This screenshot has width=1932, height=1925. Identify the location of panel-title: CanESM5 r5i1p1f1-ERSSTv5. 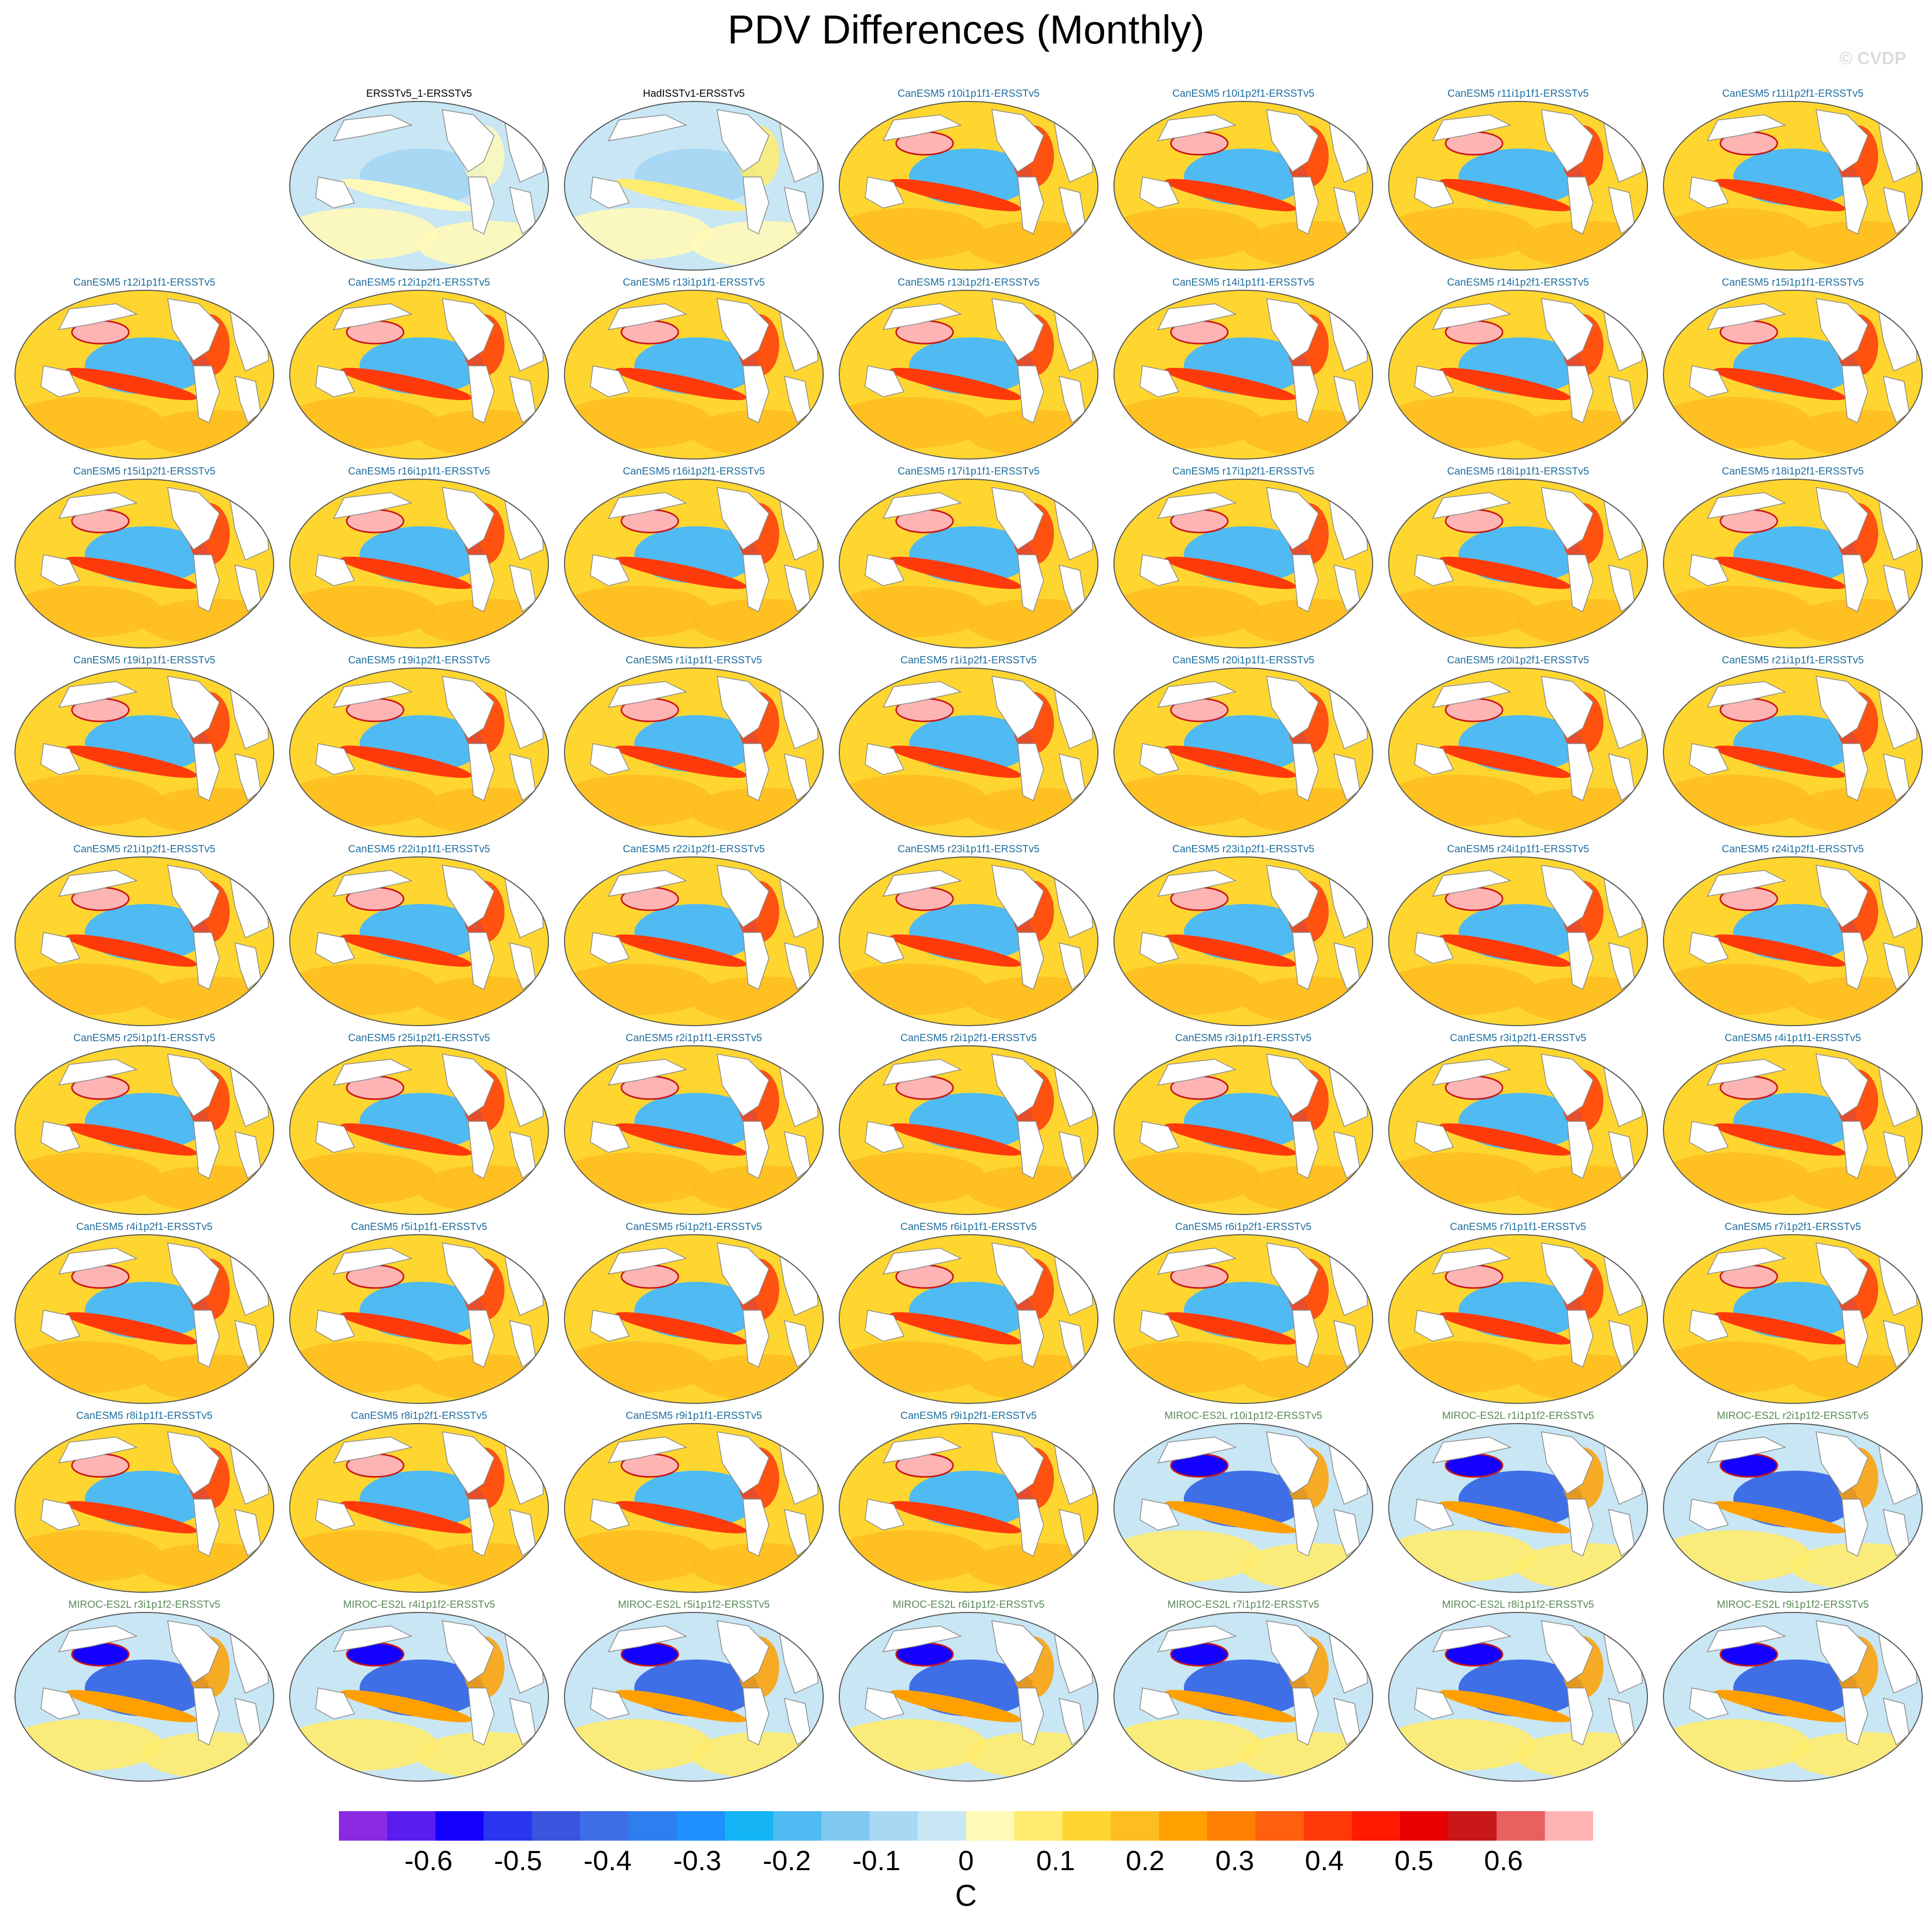
(419, 1227).